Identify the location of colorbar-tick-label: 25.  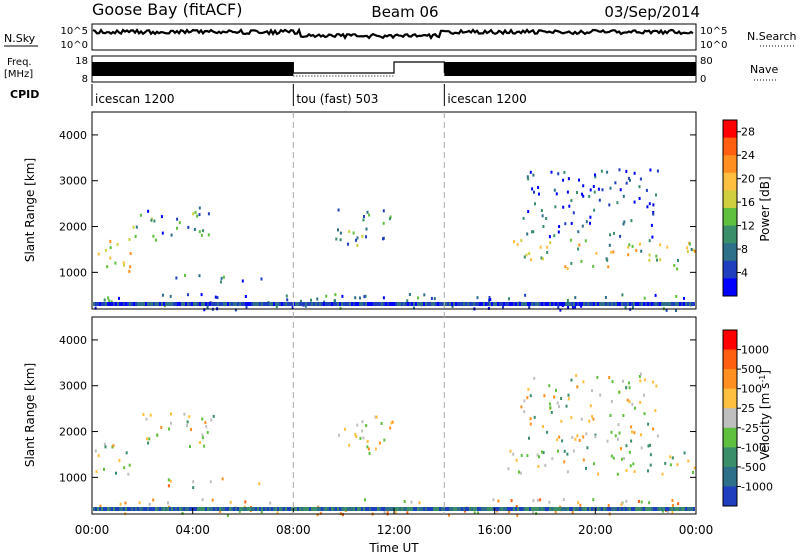
(748, 408).